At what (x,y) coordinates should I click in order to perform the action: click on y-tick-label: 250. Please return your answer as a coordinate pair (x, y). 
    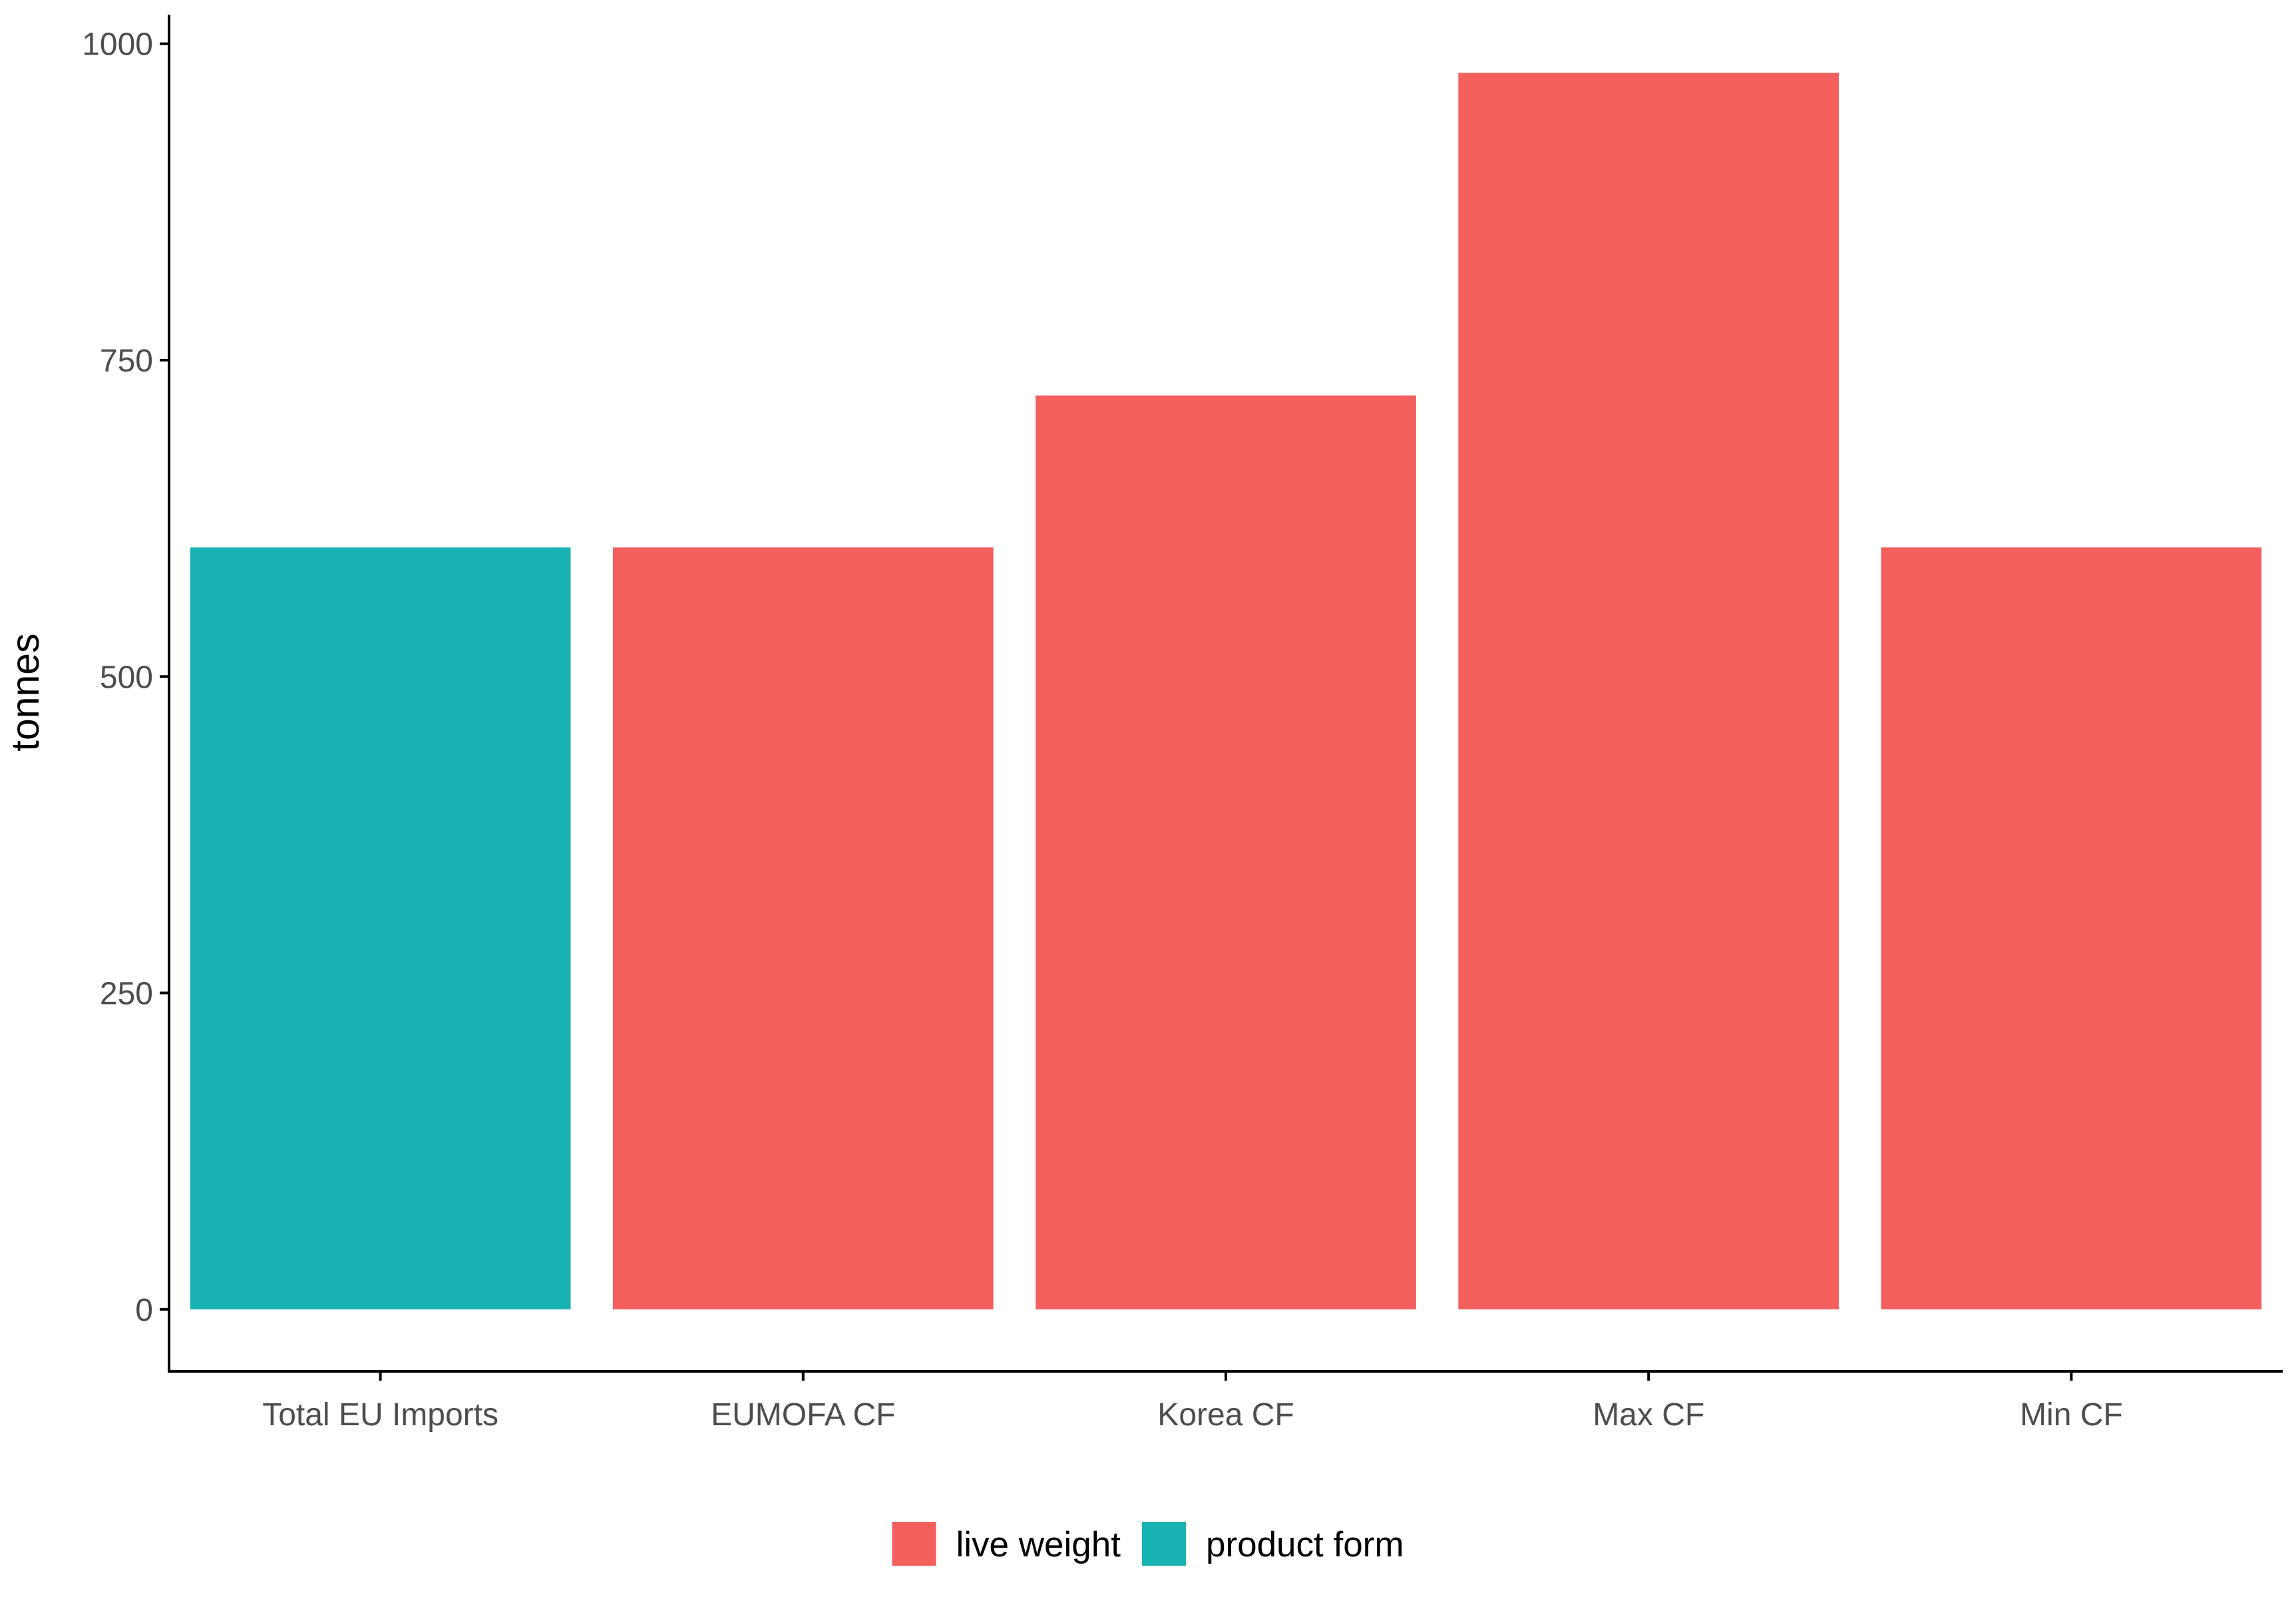
    Looking at the image, I should click on (126, 994).